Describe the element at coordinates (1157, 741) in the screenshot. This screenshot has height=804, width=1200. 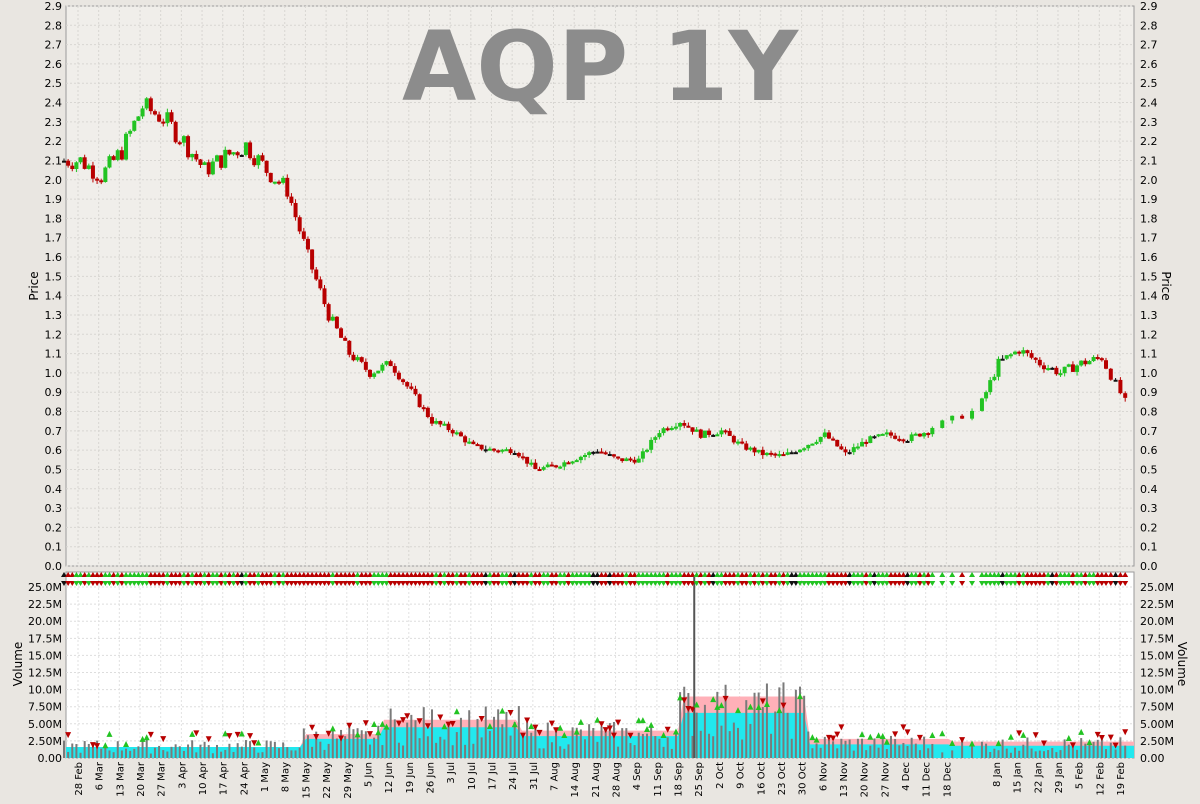
I see `volume-tick-label: 2.50M` at that location.